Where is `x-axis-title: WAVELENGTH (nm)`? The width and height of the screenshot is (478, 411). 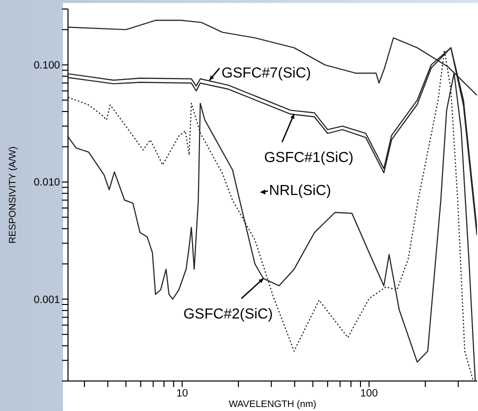
x-axis-title: WAVELENGTH (nm) is located at coordinates (272, 404).